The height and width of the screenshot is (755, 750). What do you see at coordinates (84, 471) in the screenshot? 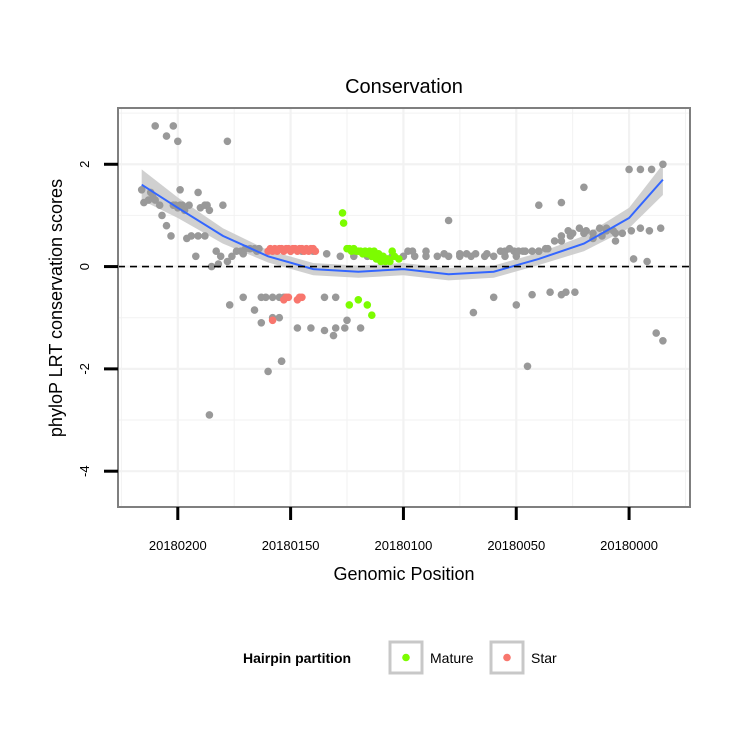
I see `y-tick-label: -4` at bounding box center [84, 471].